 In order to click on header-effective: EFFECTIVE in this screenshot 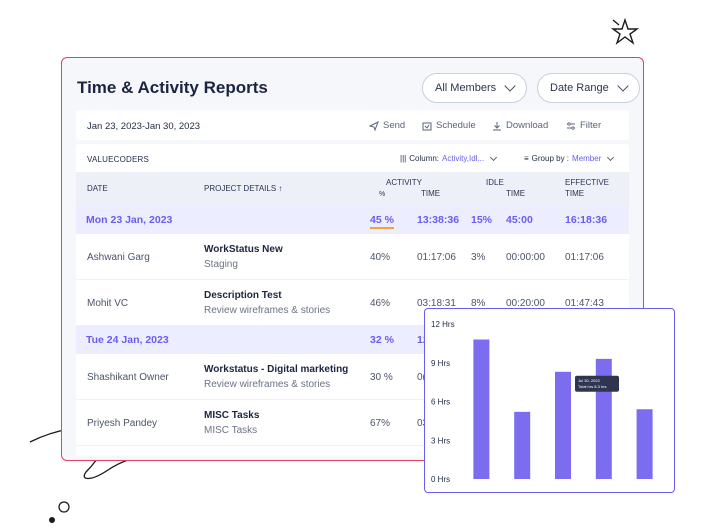, I will do `click(587, 182)`.